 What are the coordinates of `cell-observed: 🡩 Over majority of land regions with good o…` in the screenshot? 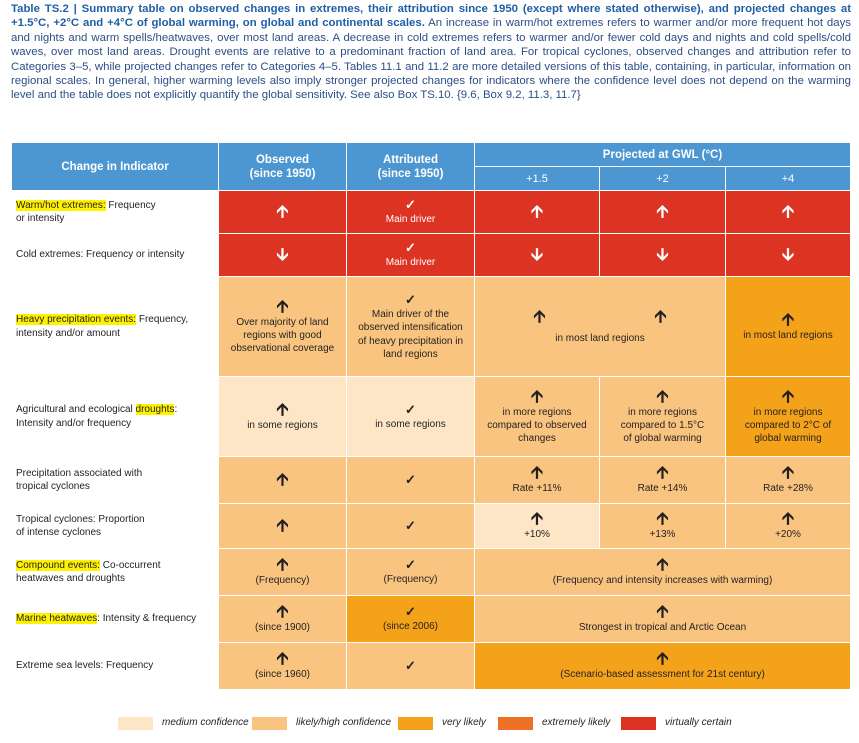 It's located at (282, 326).